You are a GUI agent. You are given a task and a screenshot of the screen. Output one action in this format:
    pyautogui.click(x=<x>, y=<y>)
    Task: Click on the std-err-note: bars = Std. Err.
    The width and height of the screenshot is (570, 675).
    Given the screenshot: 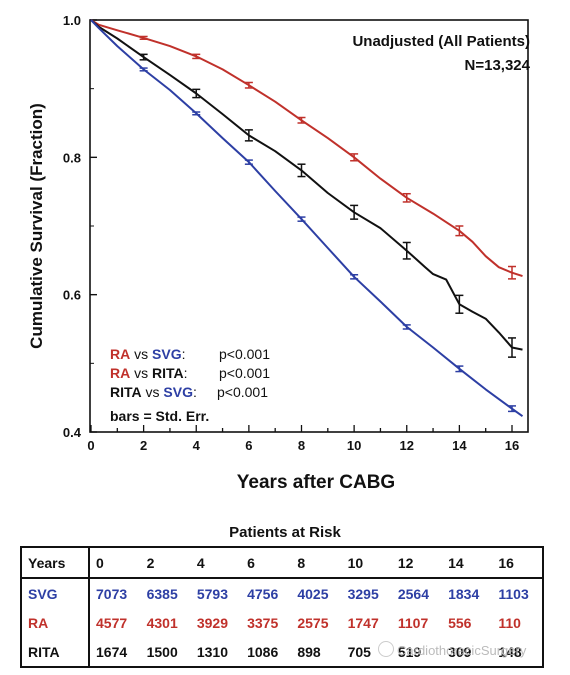 What is the action you would take?
    pyautogui.click(x=159, y=416)
    